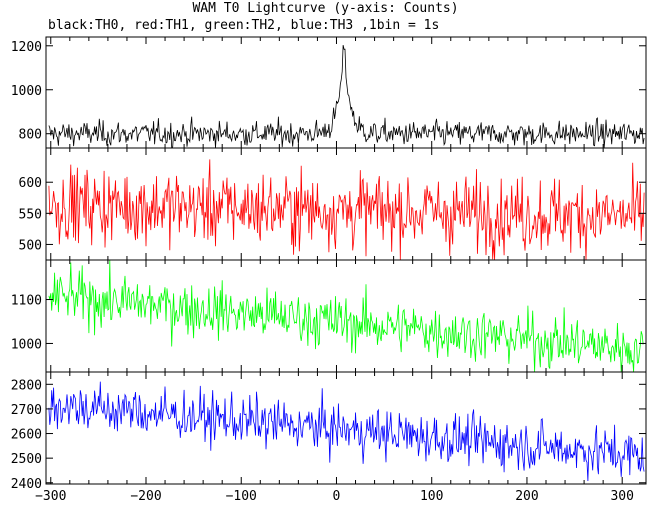 This screenshot has height=505, width=651. Describe the element at coordinates (26, 301) in the screenshot. I see `y-tick-label: 1100` at that location.